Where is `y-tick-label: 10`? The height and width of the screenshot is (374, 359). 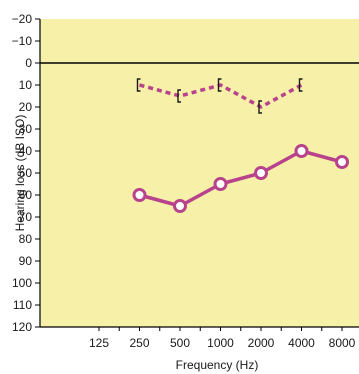
y-tick-label: 10 is located at coordinates (26, 85).